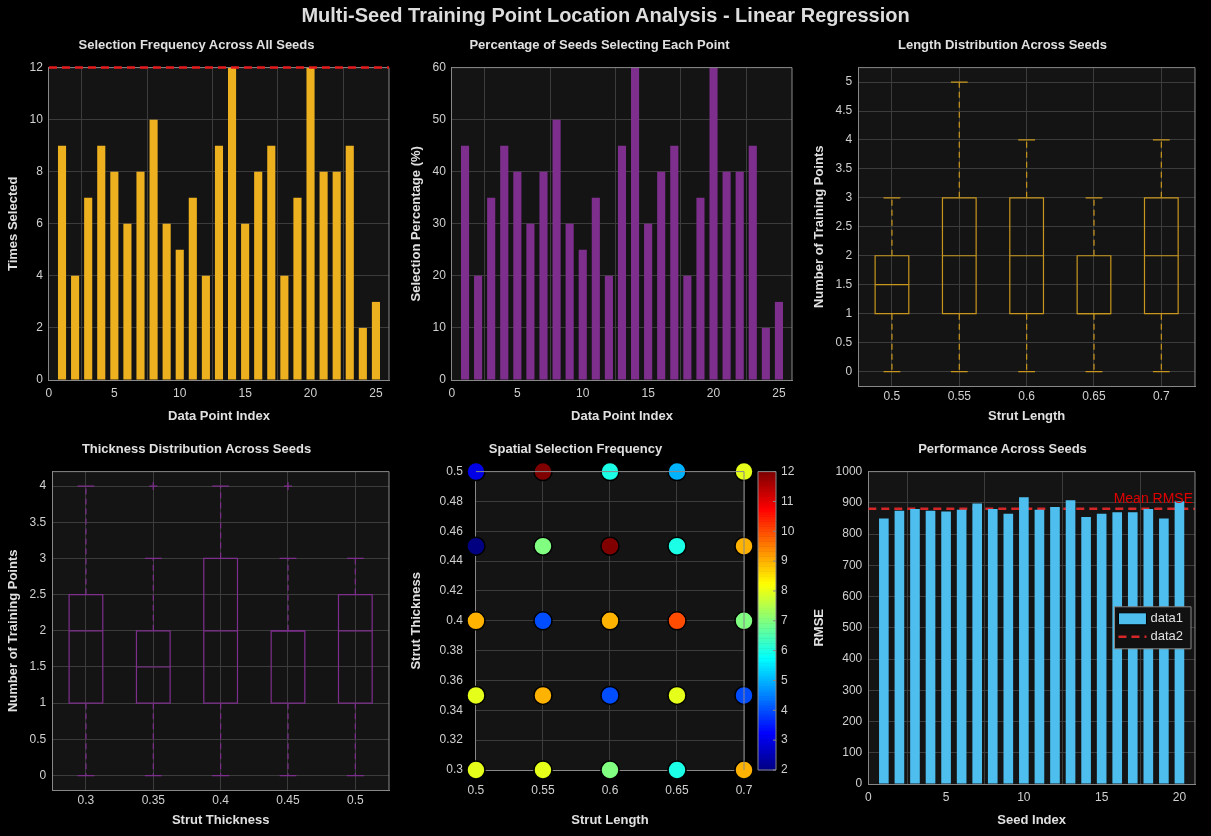 This screenshot has height=836, width=1211. Describe the element at coordinates (605, 15) in the screenshot. I see `text: Multi-Seed Training Point Location Analysis - Linear Regression` at that location.